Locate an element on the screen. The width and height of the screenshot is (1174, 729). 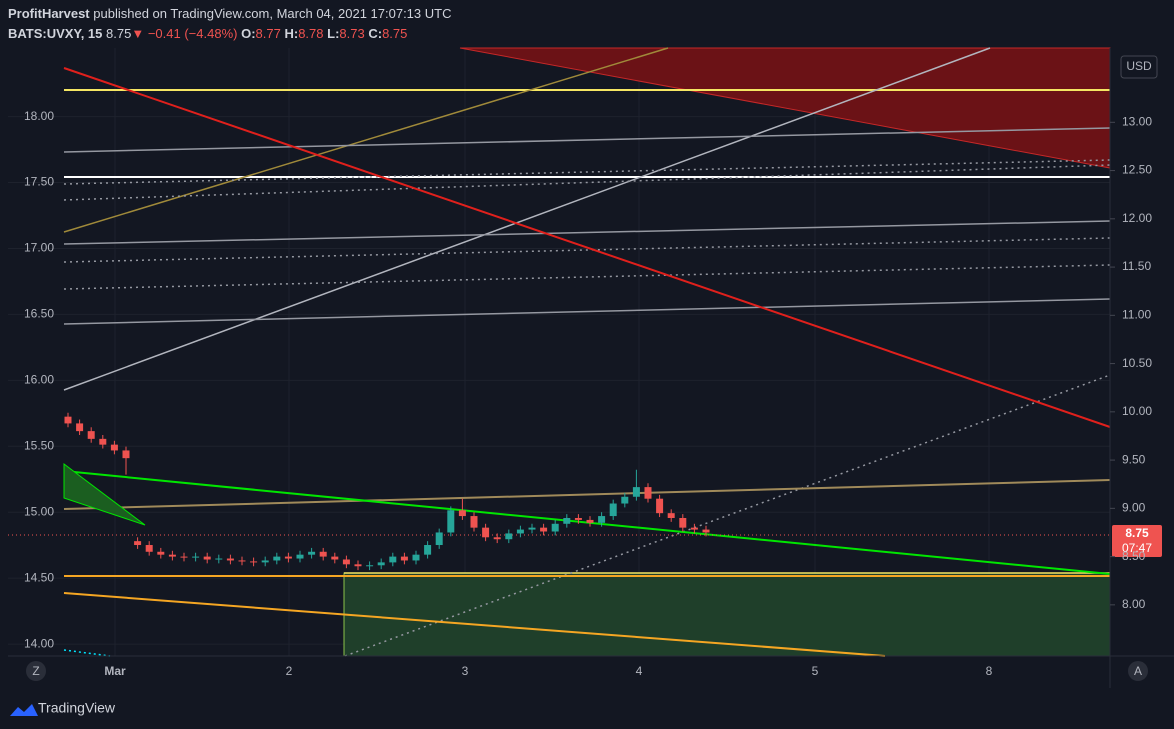
y2-tick-label: 8.50 is located at coordinates (1134, 556).